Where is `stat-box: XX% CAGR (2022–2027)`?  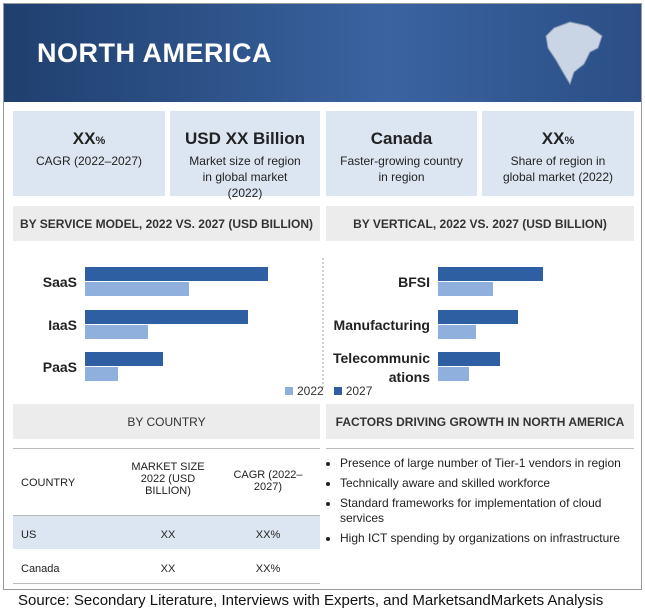
stat-box: XX% CAGR (2022–2027) is located at coordinates (89, 153).